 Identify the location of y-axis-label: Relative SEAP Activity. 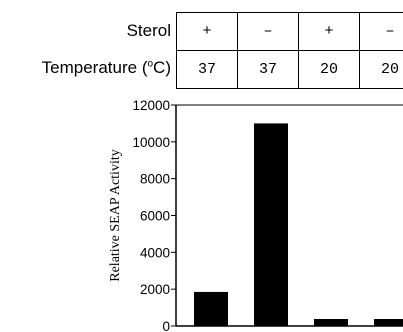
(115, 215).